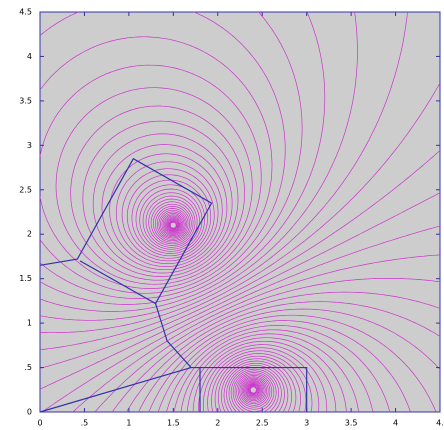 This screenshot has width=444, height=430. Describe the element at coordinates (128, 423) in the screenshot. I see `x-tick-label: 1` at that location.